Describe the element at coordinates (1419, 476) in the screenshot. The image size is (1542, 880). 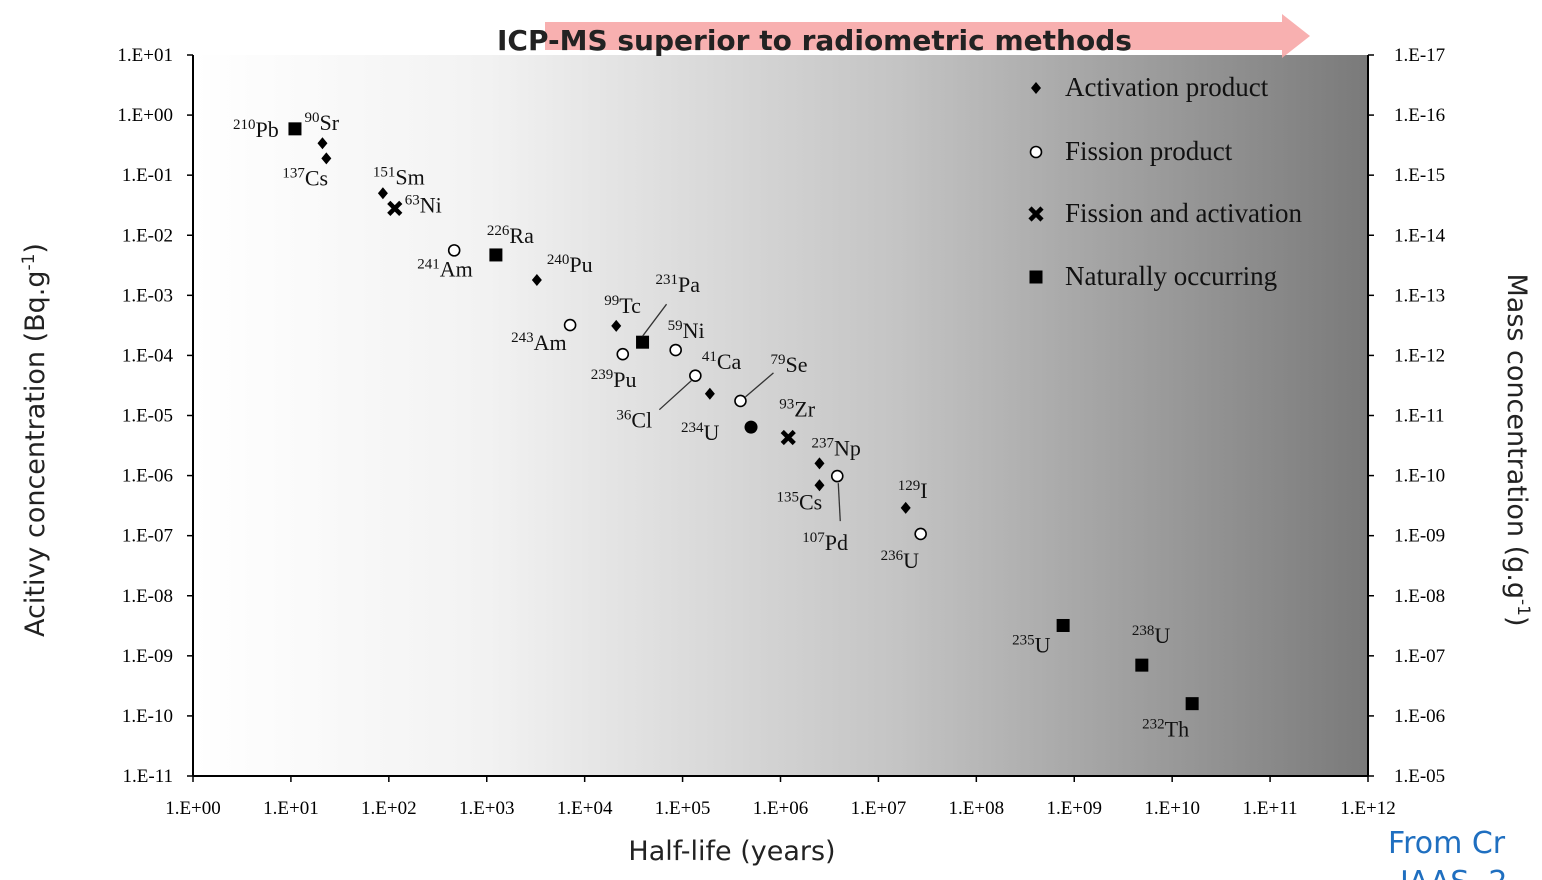
I see `y2-tick-label: 1.E-10` at that location.